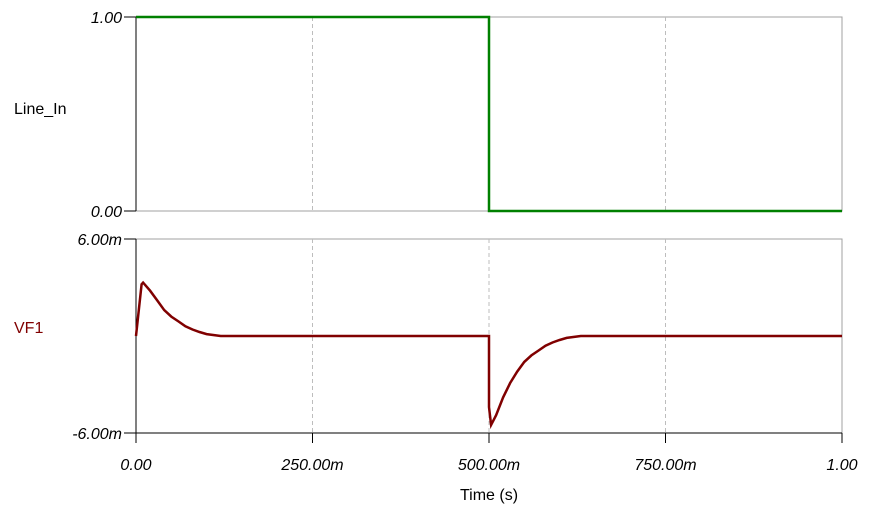 Image resolution: width=874 pixels, height=508 pixels. Describe the element at coordinates (28, 328) in the screenshot. I see `series-label-vf1: VF1` at that location.